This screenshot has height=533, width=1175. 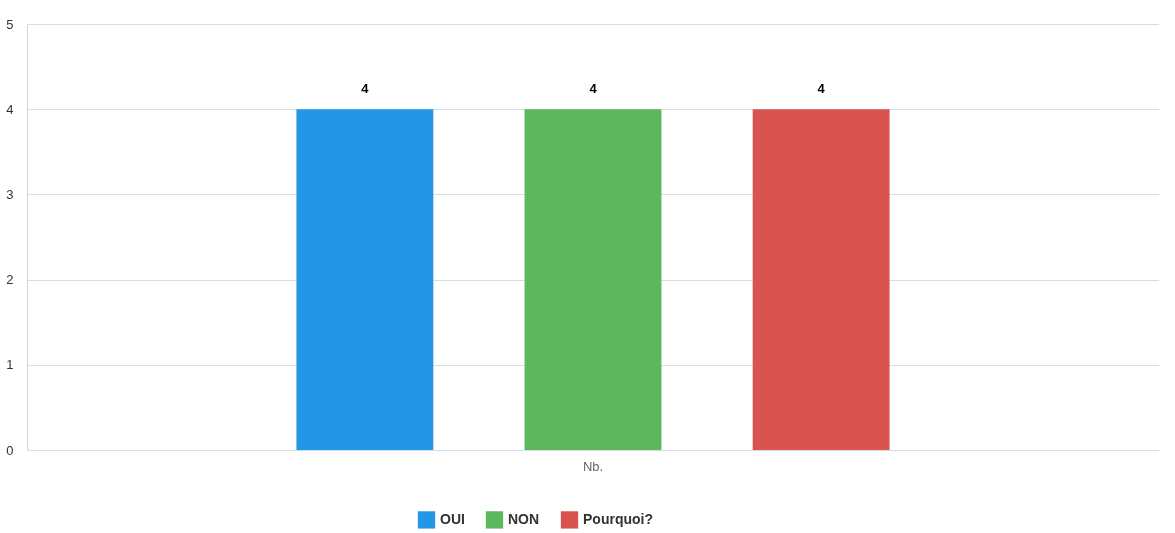 I want to click on y-tick-label: 5, so click(x=10, y=24).